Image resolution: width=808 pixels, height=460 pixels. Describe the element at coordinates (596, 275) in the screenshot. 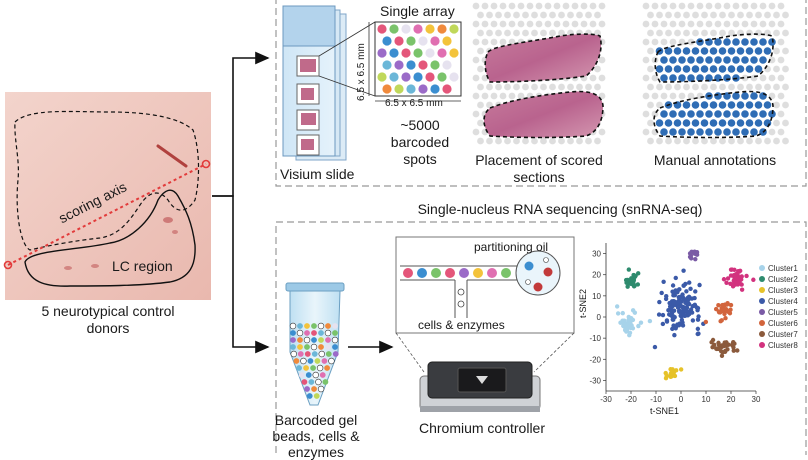

I see `y-tick-label: 20` at that location.